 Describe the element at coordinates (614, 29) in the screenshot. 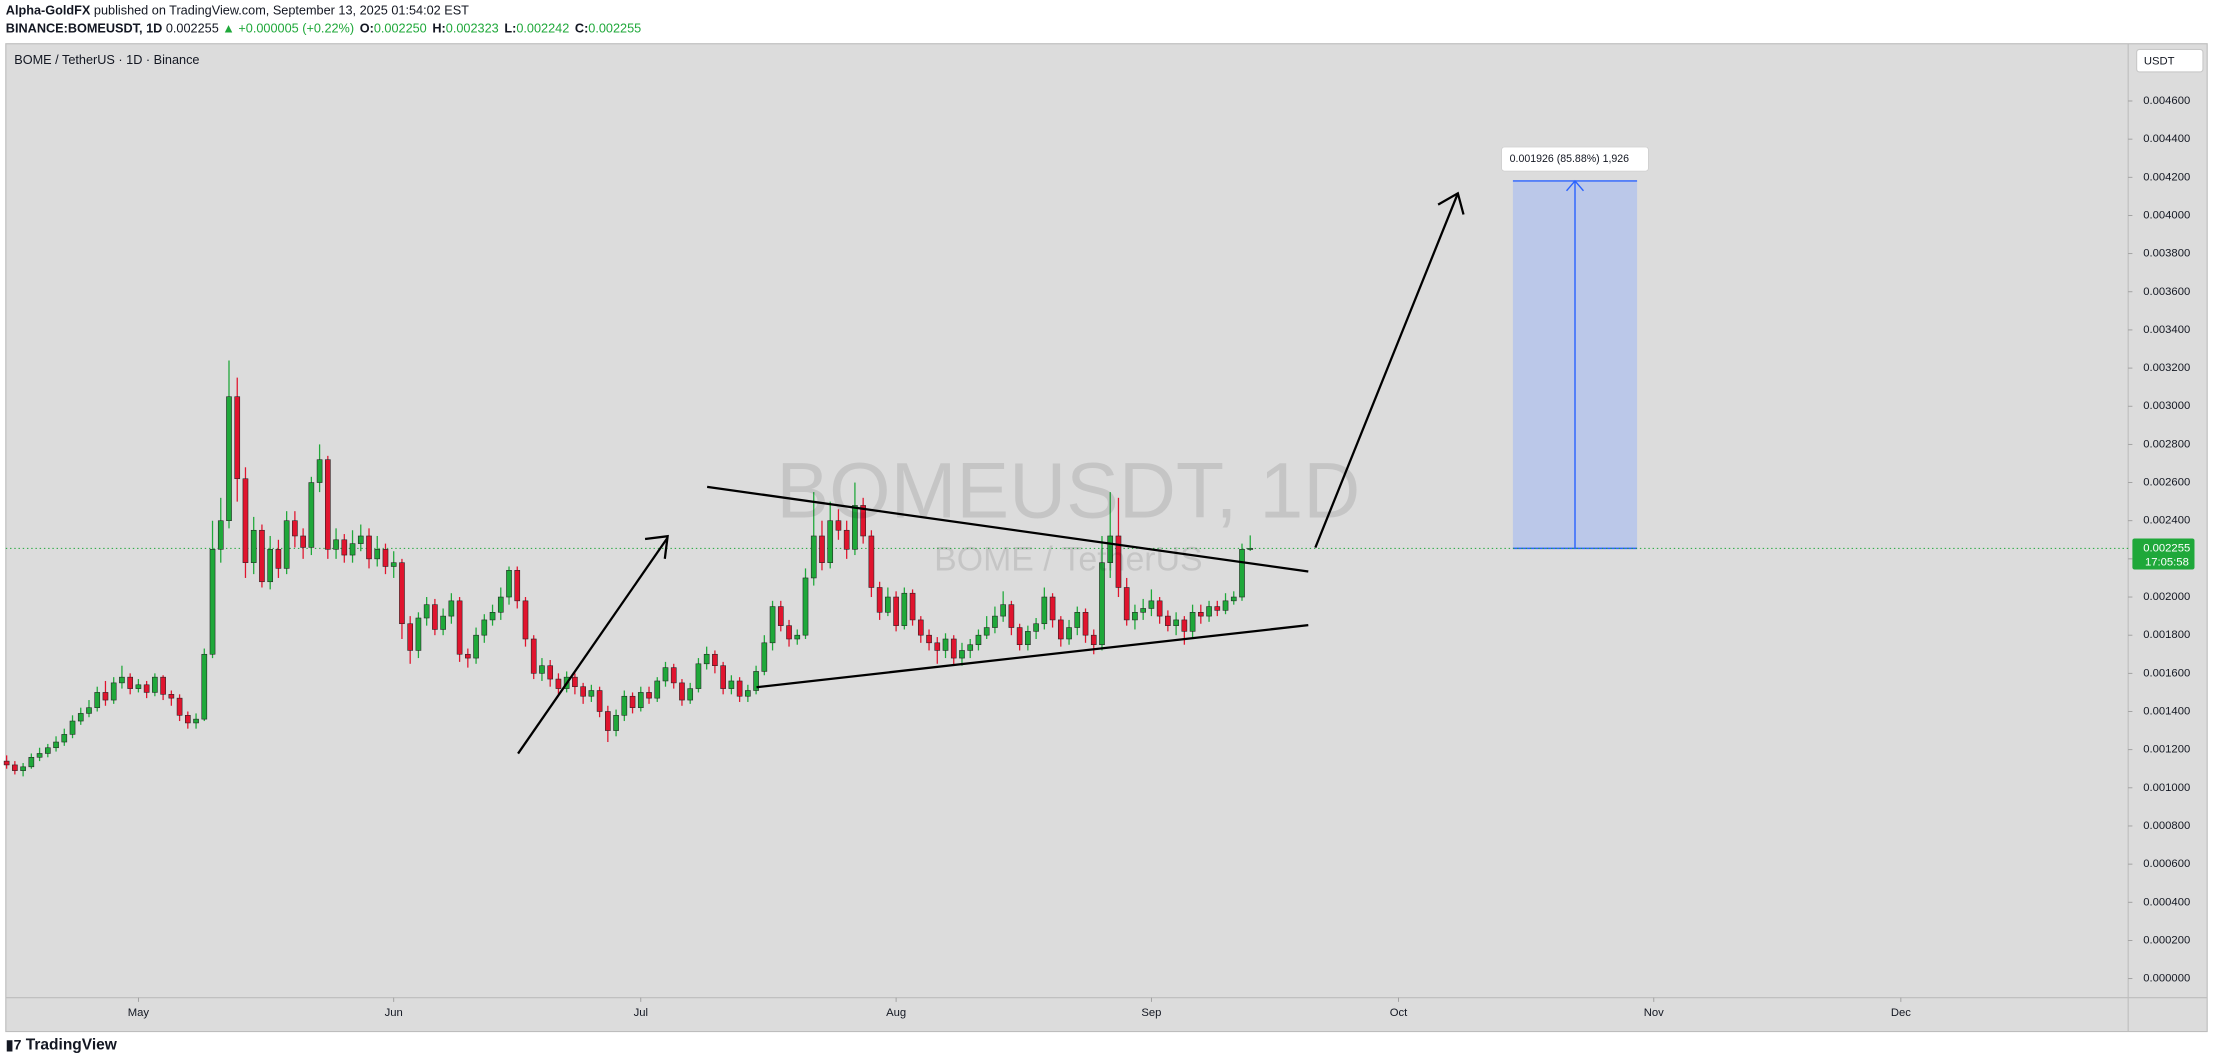

I see `ohlc-value: 0.002255` at that location.